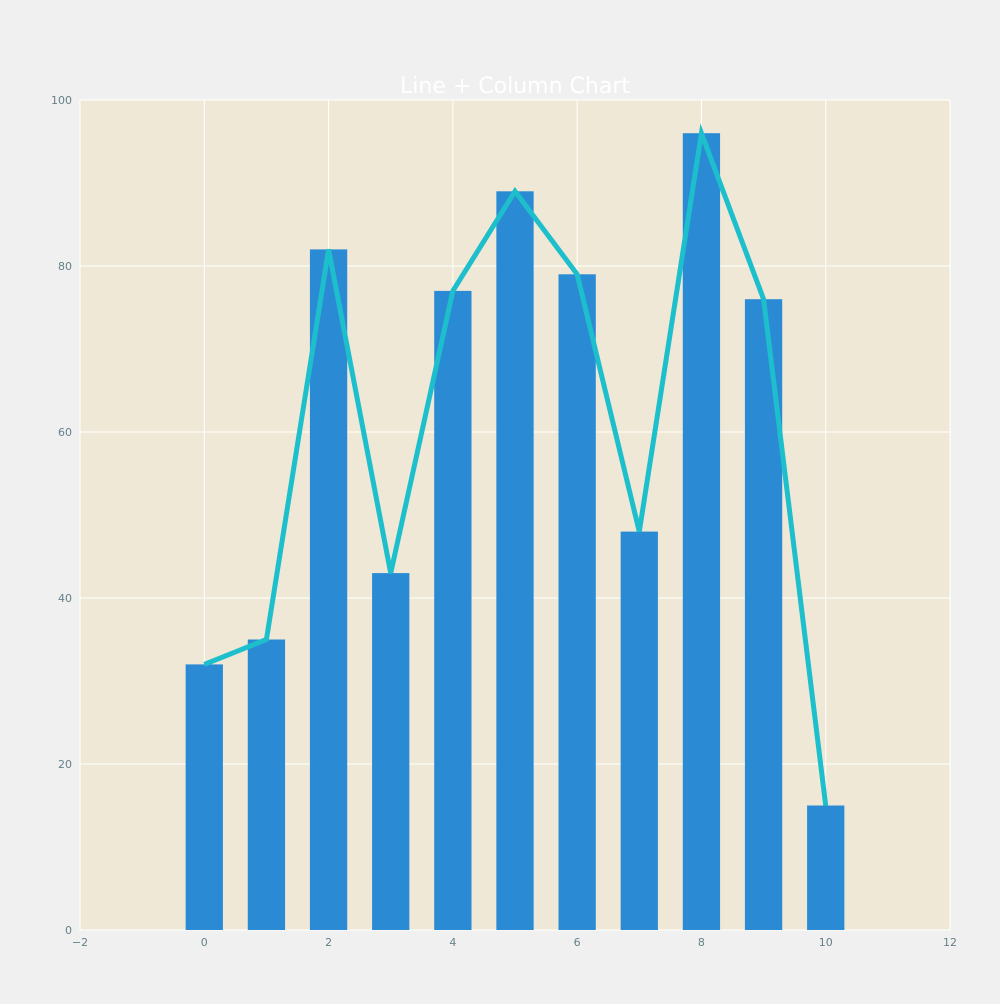 This screenshot has height=1004, width=1000. What do you see at coordinates (65, 598) in the screenshot?
I see `y-tick-label: 40` at bounding box center [65, 598].